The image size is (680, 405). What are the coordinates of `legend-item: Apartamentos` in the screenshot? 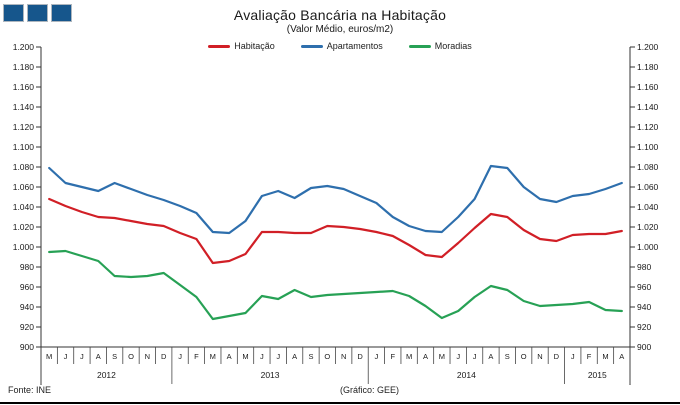 It's located at (341, 46).